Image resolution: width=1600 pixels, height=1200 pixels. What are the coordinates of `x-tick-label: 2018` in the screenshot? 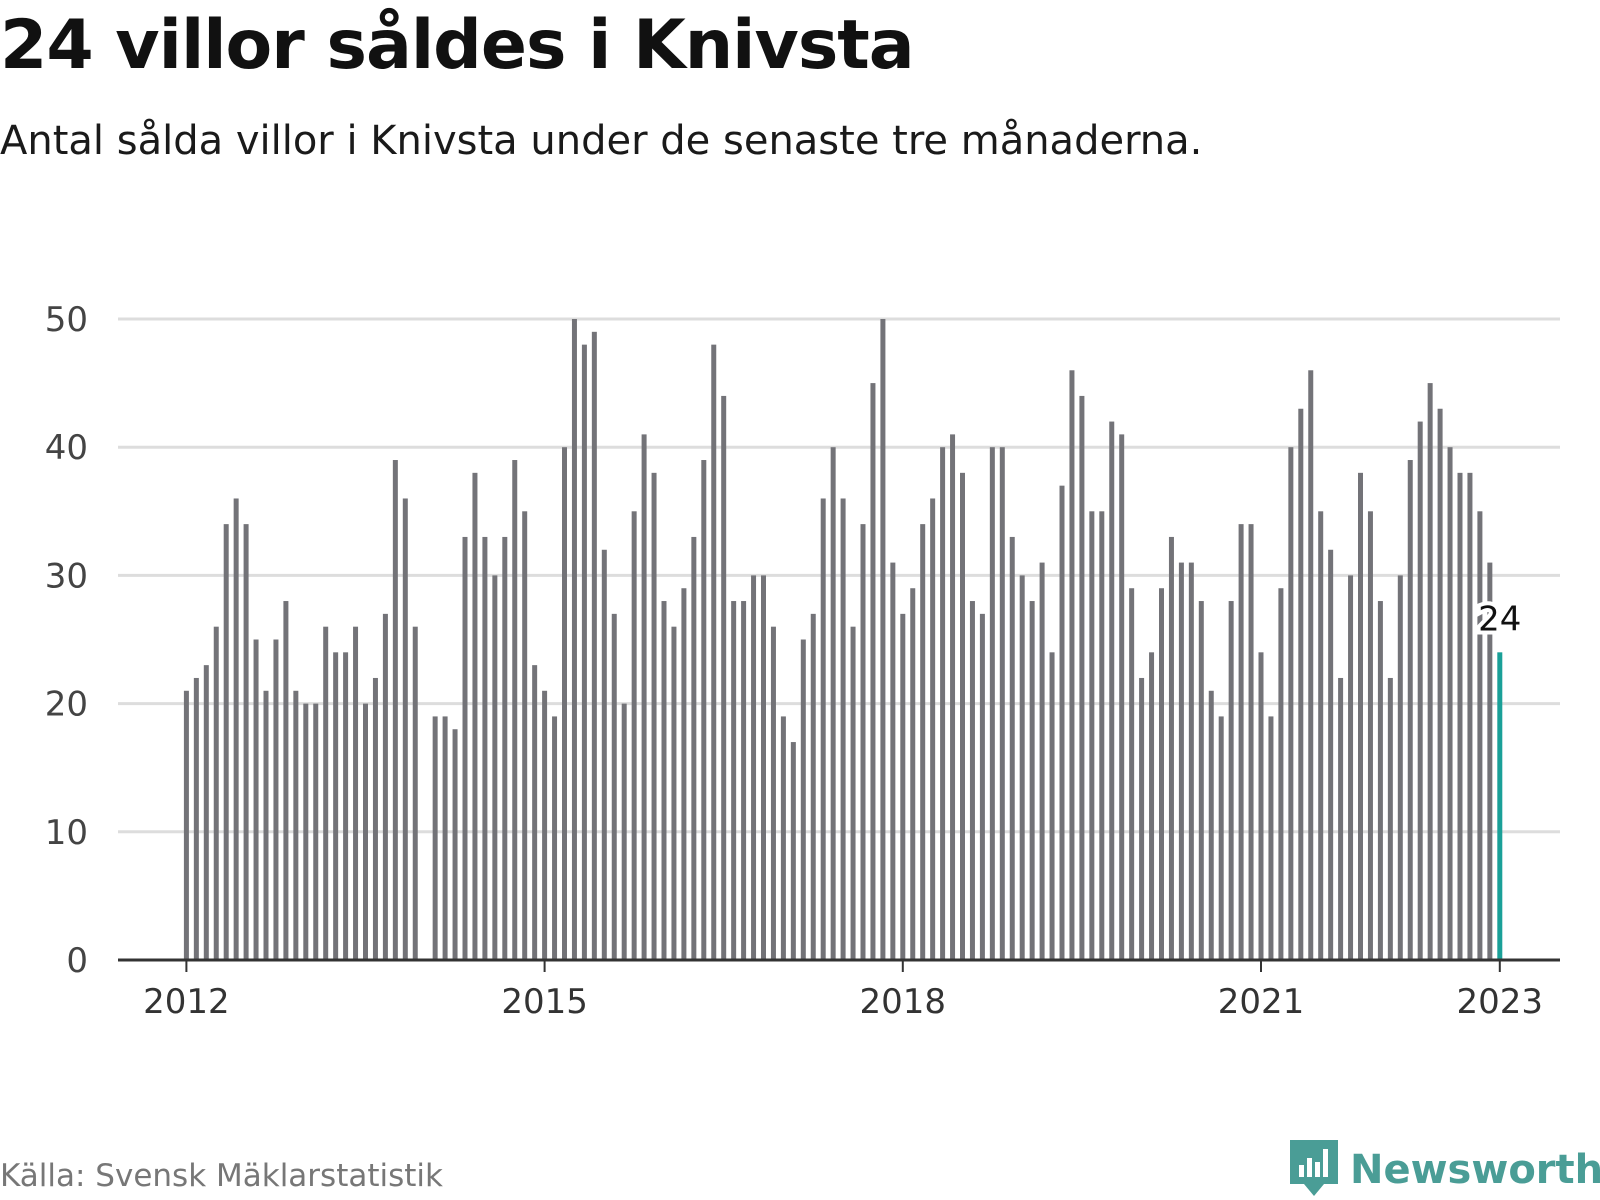 It's located at (903, 1002).